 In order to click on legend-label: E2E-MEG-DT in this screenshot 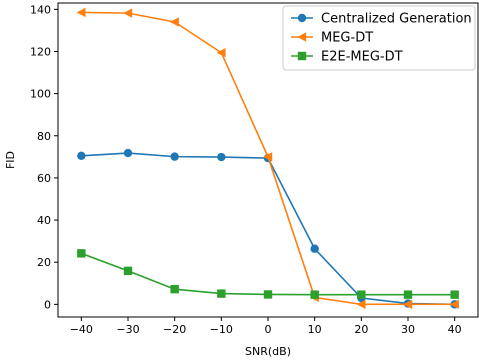, I will do `click(362, 57)`.